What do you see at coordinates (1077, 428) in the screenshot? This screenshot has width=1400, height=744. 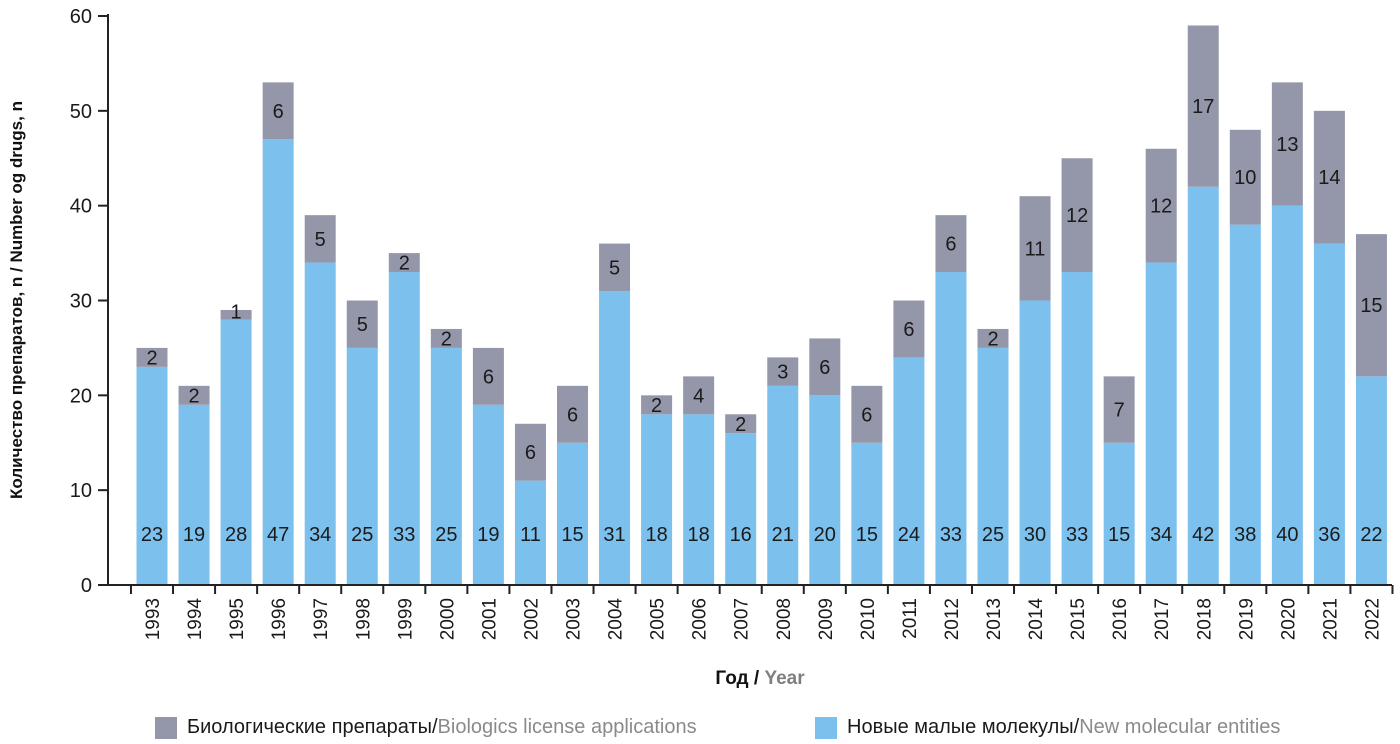 I see `bar-nme-2015` at bounding box center [1077, 428].